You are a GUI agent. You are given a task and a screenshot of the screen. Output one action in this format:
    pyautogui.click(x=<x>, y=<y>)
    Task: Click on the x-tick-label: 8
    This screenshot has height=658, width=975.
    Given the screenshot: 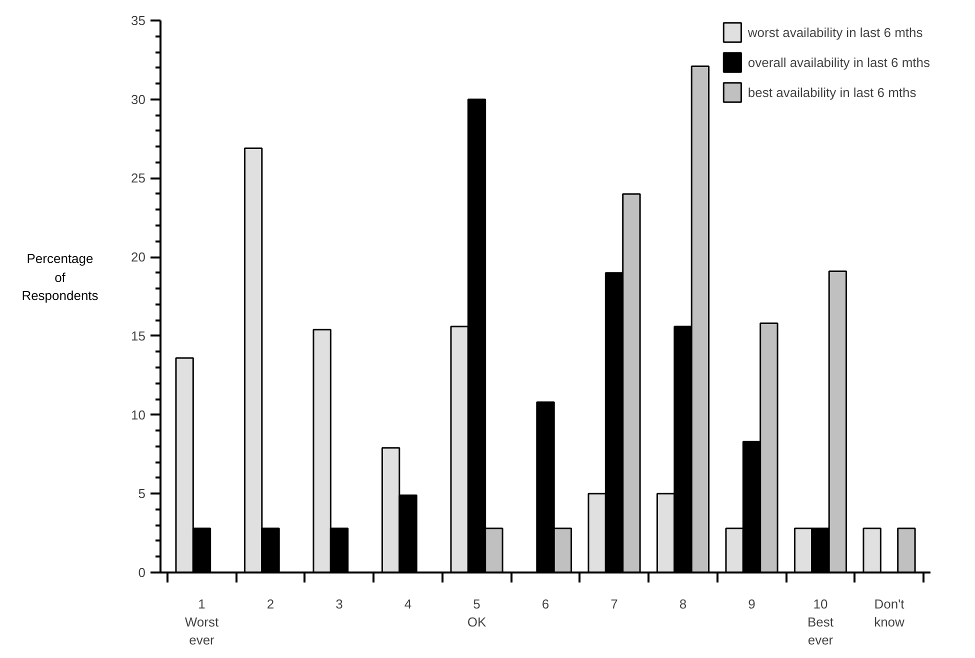 What is the action you would take?
    pyautogui.click(x=683, y=604)
    